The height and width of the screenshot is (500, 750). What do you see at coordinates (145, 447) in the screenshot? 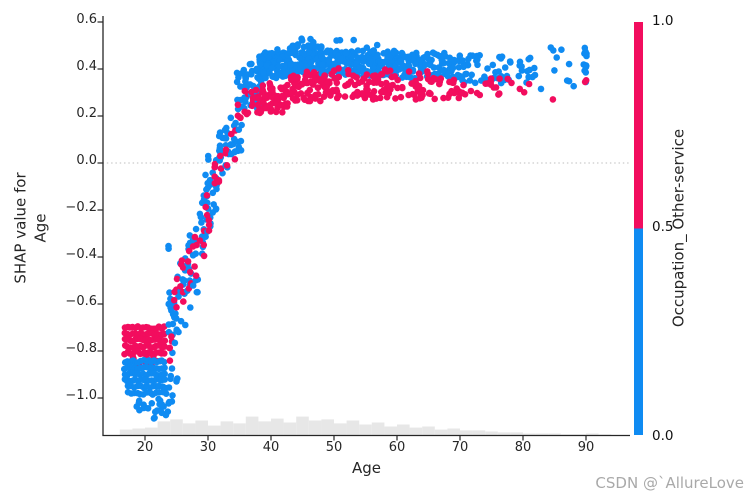
I see `x-tick-label: 20` at bounding box center [145, 447].